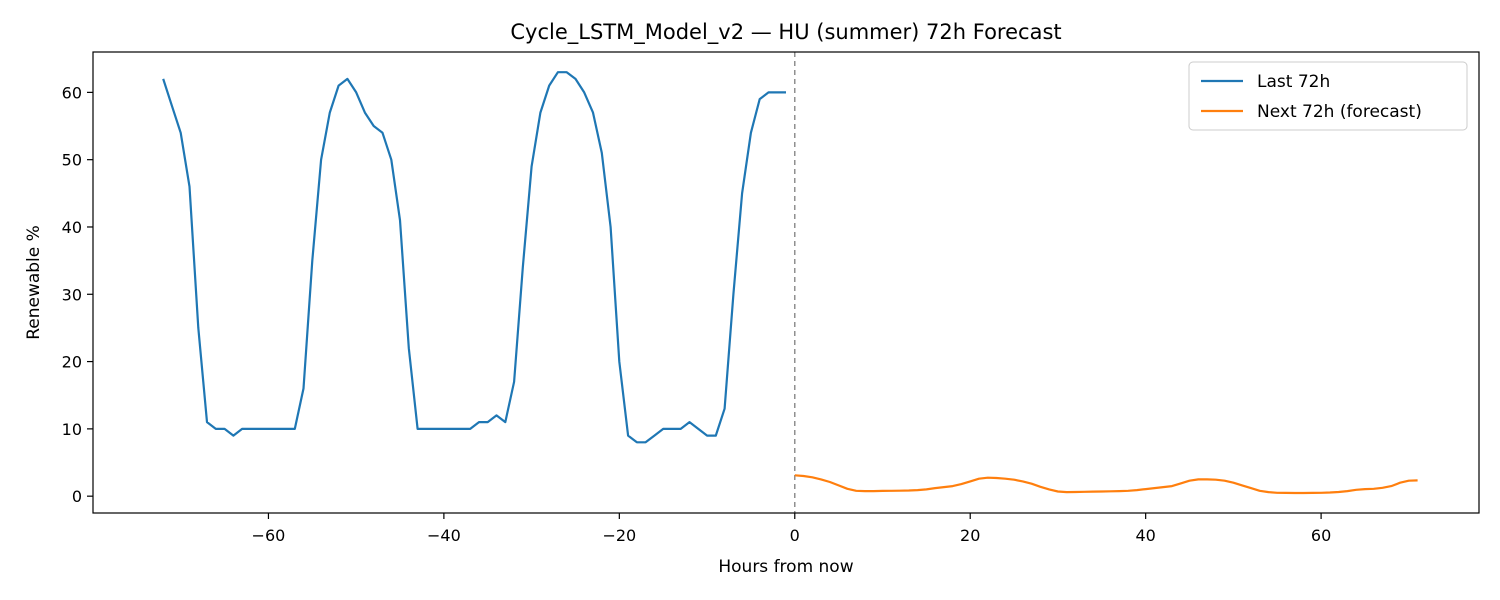 The image size is (1500, 600). What do you see at coordinates (72, 92) in the screenshot?
I see `y-tick-label: 60` at bounding box center [72, 92].